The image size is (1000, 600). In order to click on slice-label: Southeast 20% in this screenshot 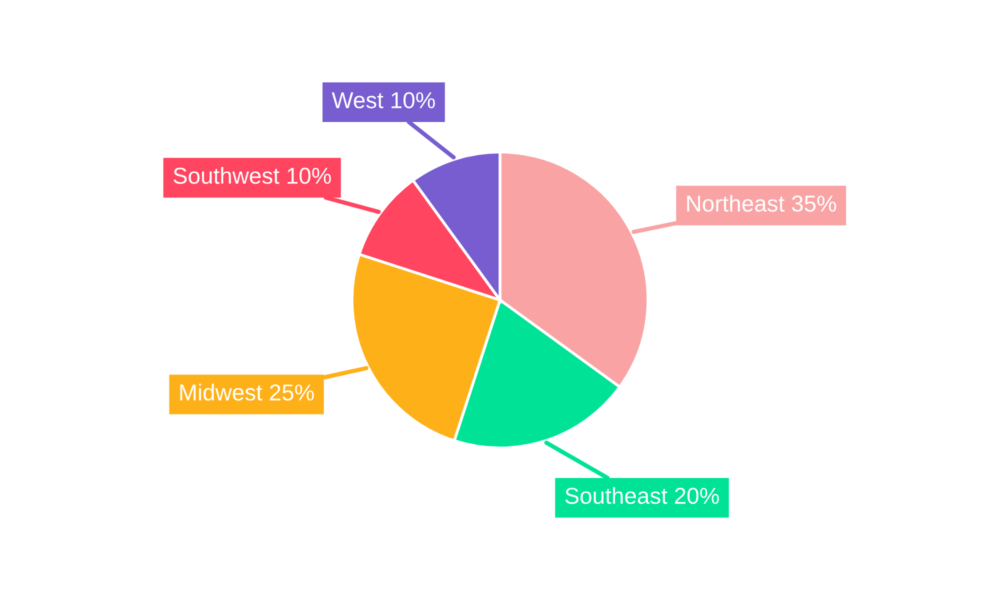, I will do `click(642, 495)`.